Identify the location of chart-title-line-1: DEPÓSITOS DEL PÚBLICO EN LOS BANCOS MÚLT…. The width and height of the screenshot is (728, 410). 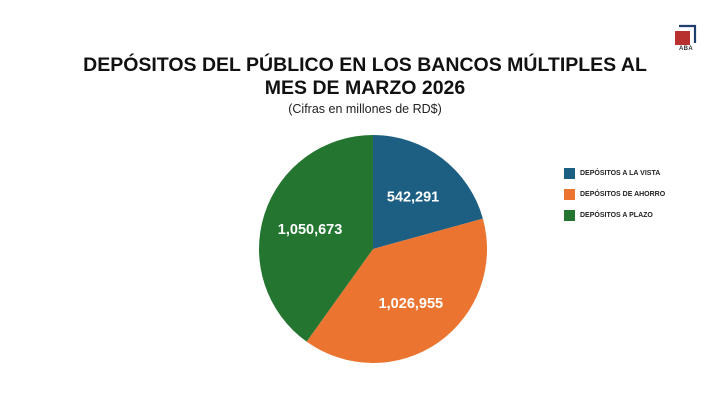
(365, 65).